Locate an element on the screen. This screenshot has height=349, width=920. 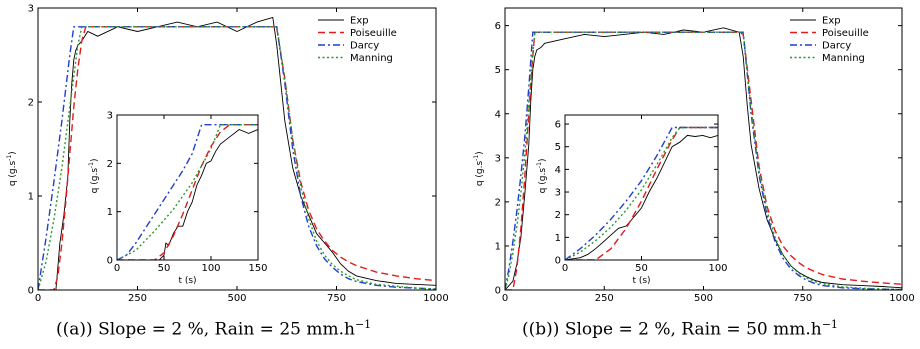
panel-a-inset-xtick-label: 0 is located at coordinates (117, 268).